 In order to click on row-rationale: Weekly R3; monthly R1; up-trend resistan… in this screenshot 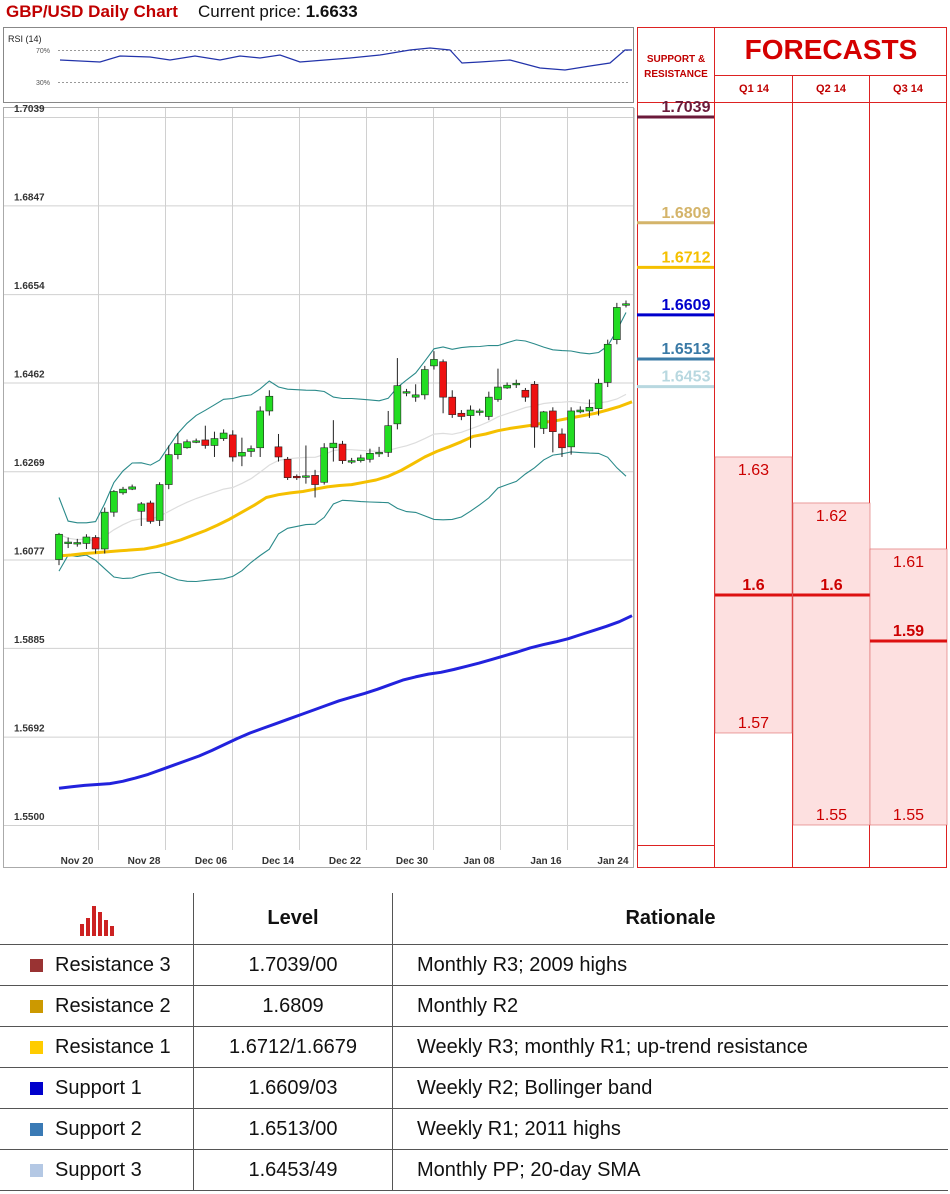, I will do `click(670, 1047)`.